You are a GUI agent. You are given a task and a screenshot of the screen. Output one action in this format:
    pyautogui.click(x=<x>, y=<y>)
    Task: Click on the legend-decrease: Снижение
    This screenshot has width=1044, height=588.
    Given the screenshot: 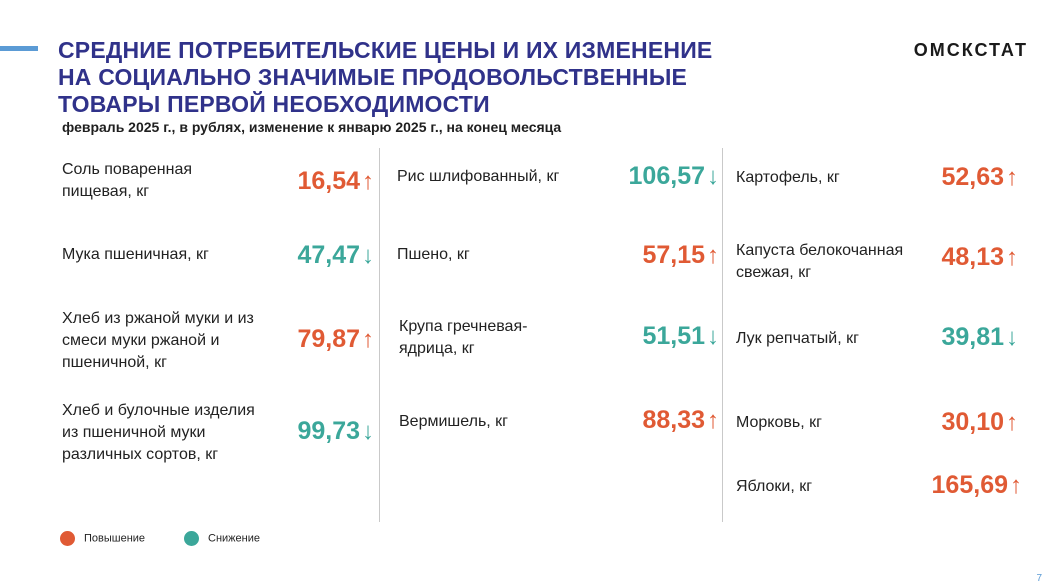 What is the action you would take?
    pyautogui.click(x=222, y=538)
    